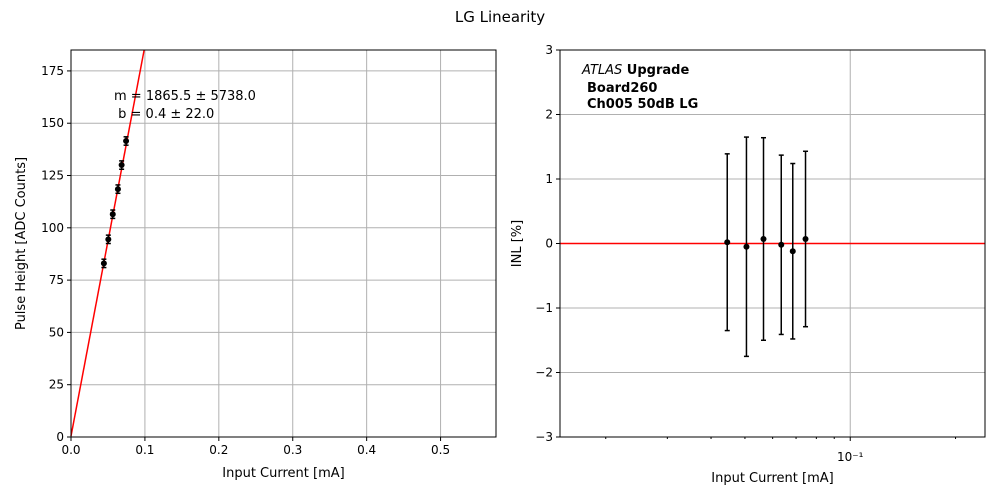  What do you see at coordinates (283, 473) in the screenshot?
I see `left-x-axis-label: Input Current [mA]` at bounding box center [283, 473].